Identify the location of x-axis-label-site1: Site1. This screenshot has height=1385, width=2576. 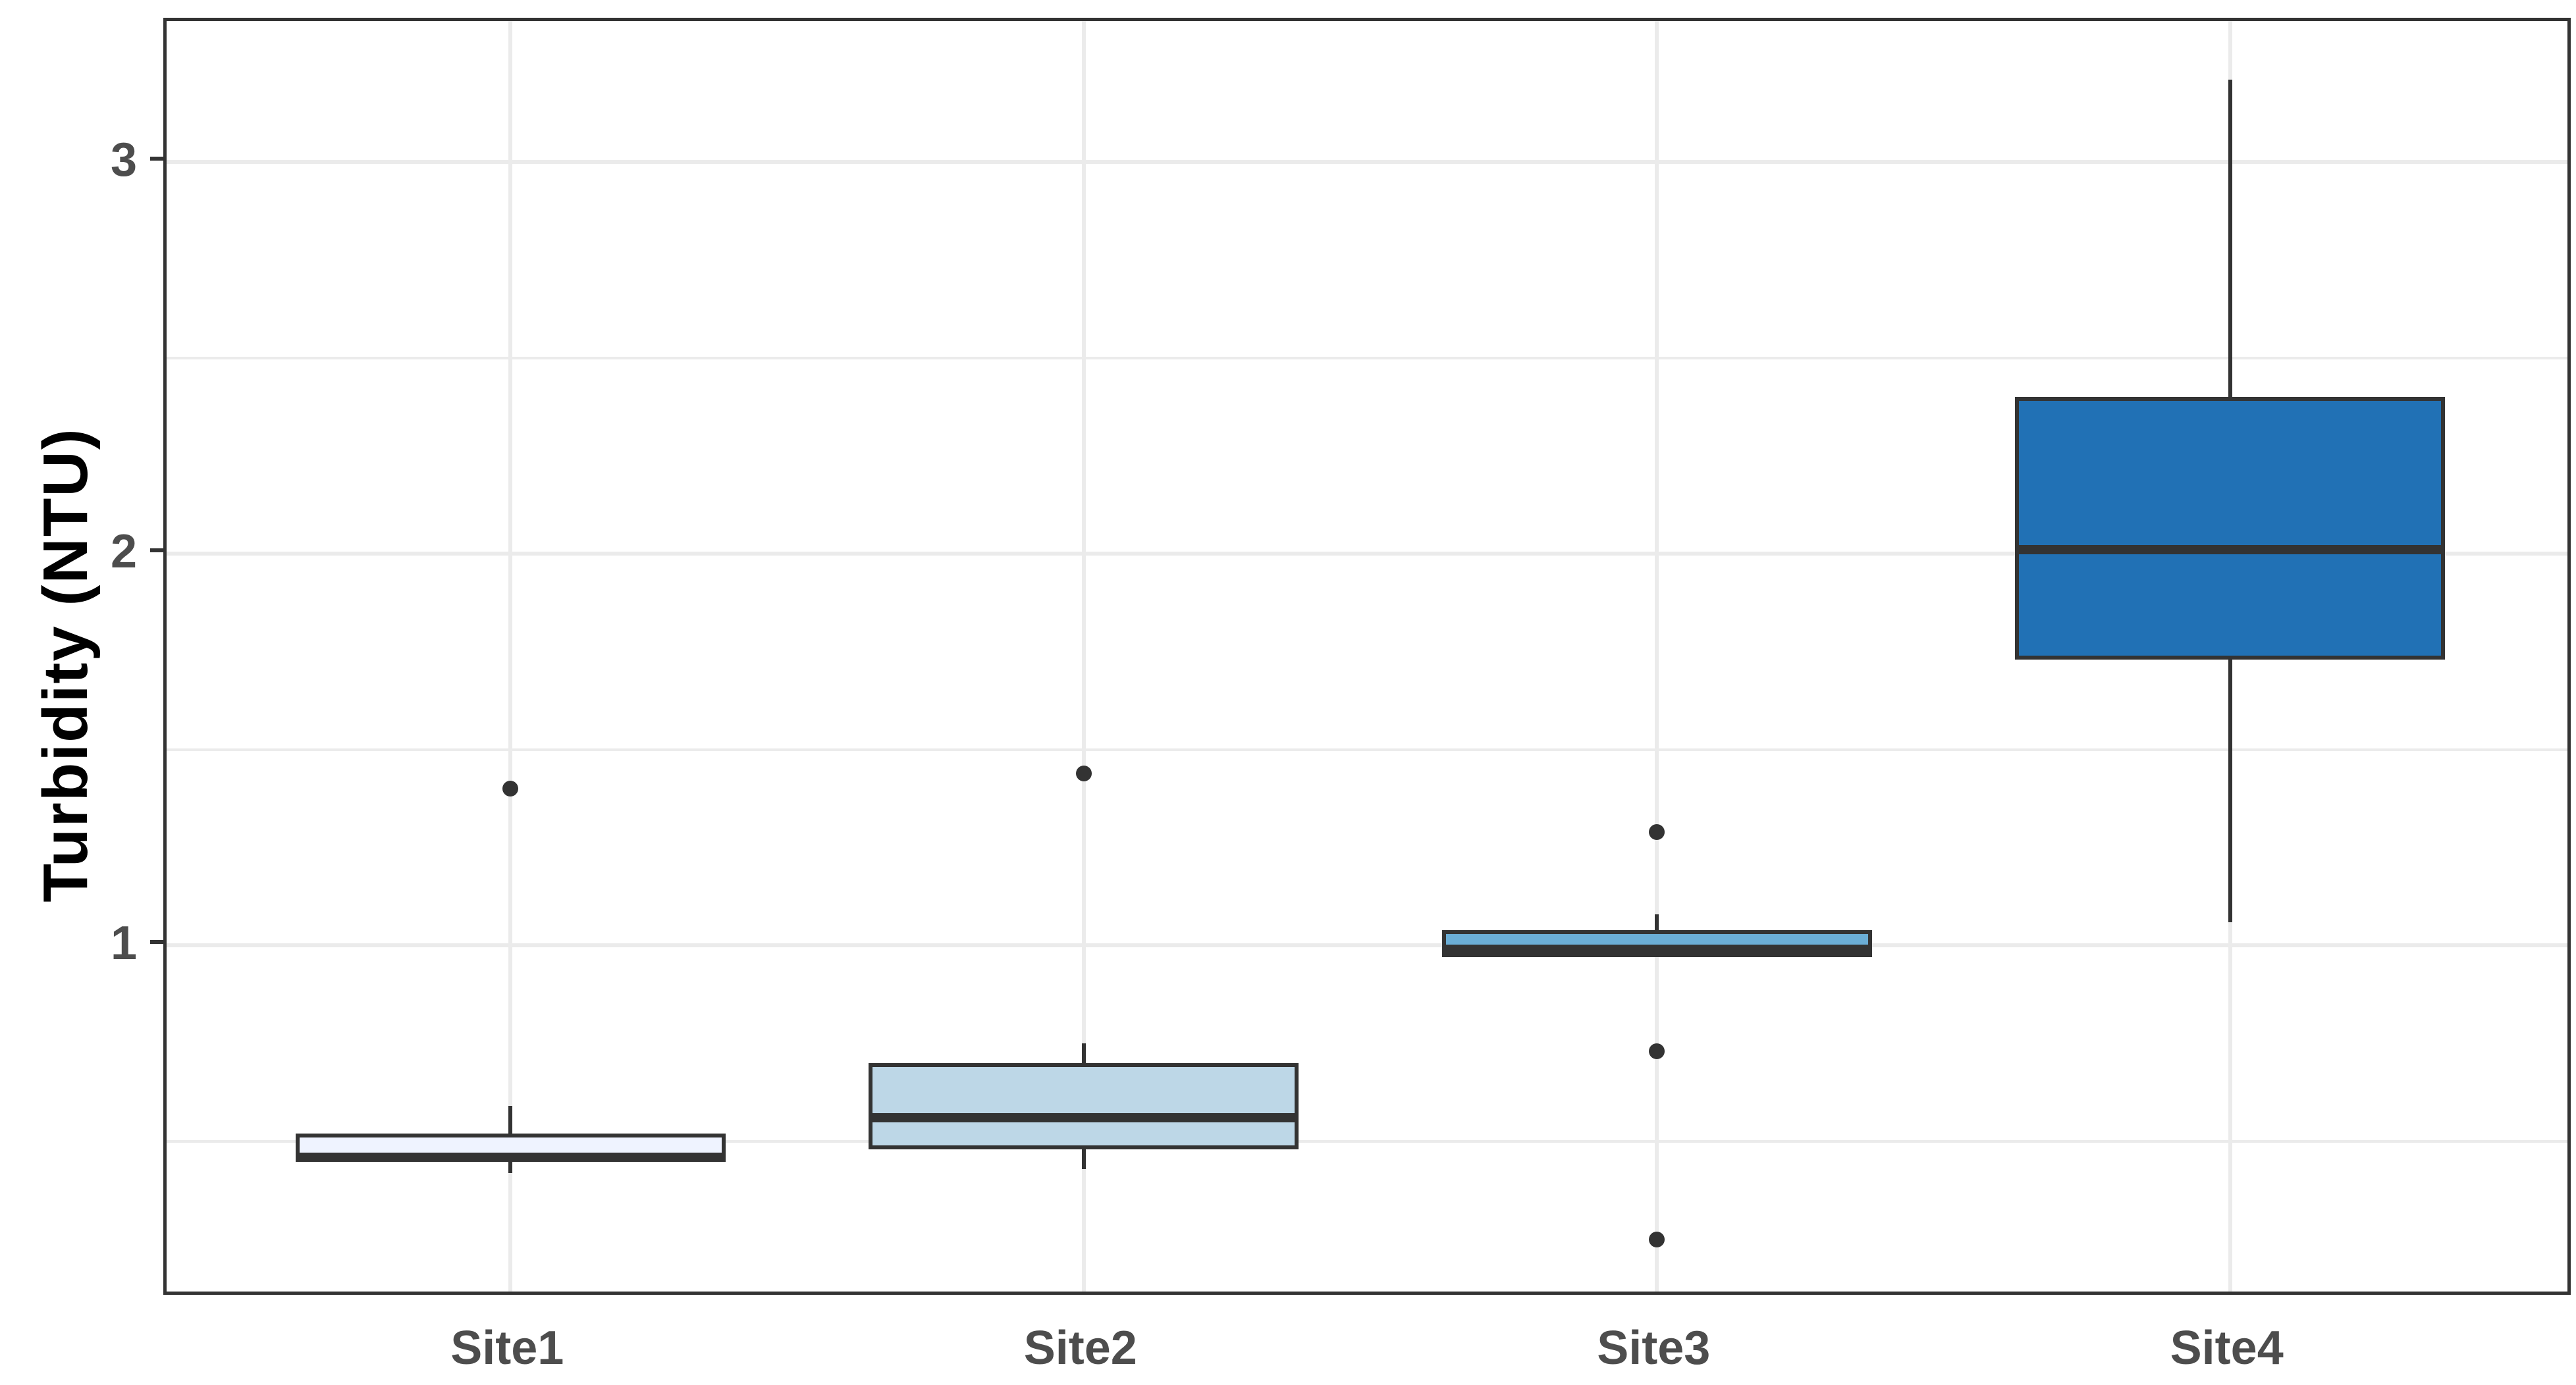
(507, 1348).